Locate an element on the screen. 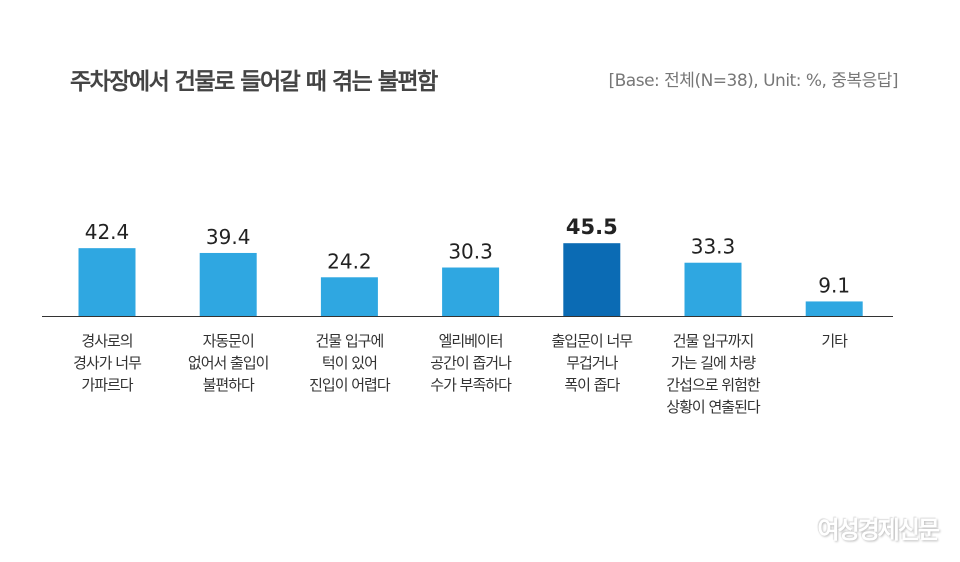  data-label: 39.4 is located at coordinates (228, 237).